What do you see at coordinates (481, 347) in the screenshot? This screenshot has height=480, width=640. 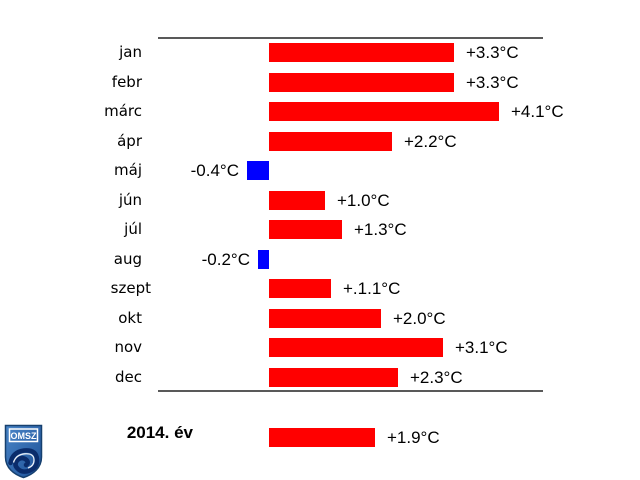 I see `value-label: +3.1°C` at bounding box center [481, 347].